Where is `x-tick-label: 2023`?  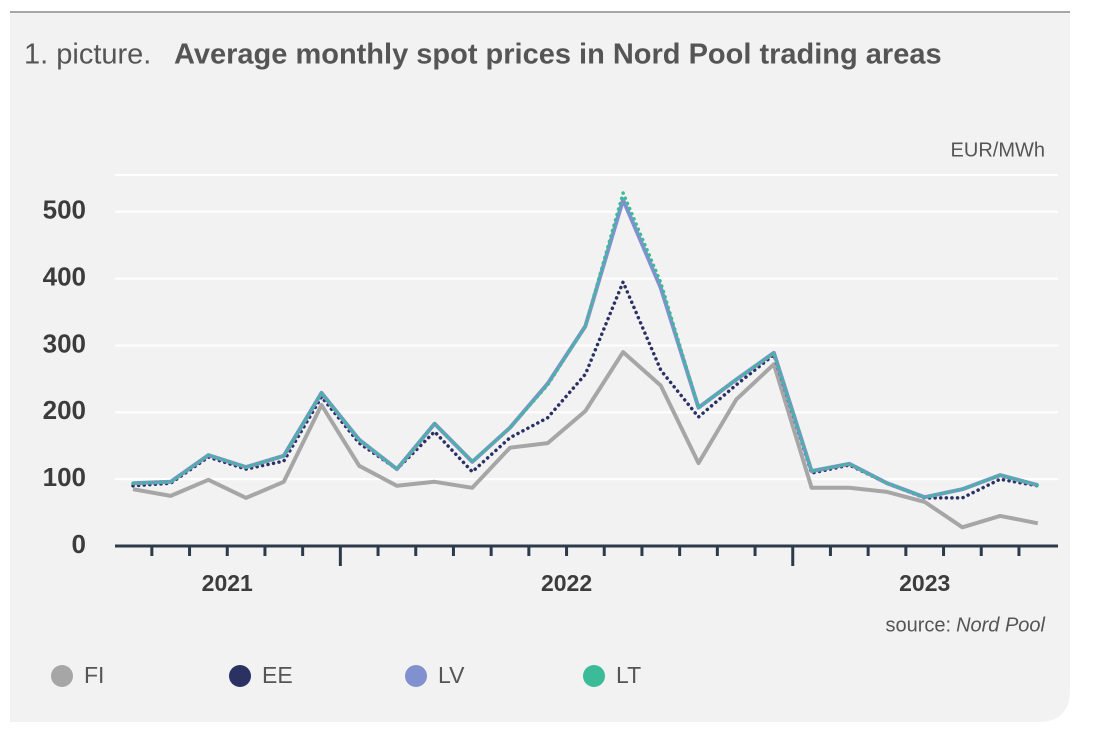 x-tick-label: 2023 is located at coordinates (924, 583).